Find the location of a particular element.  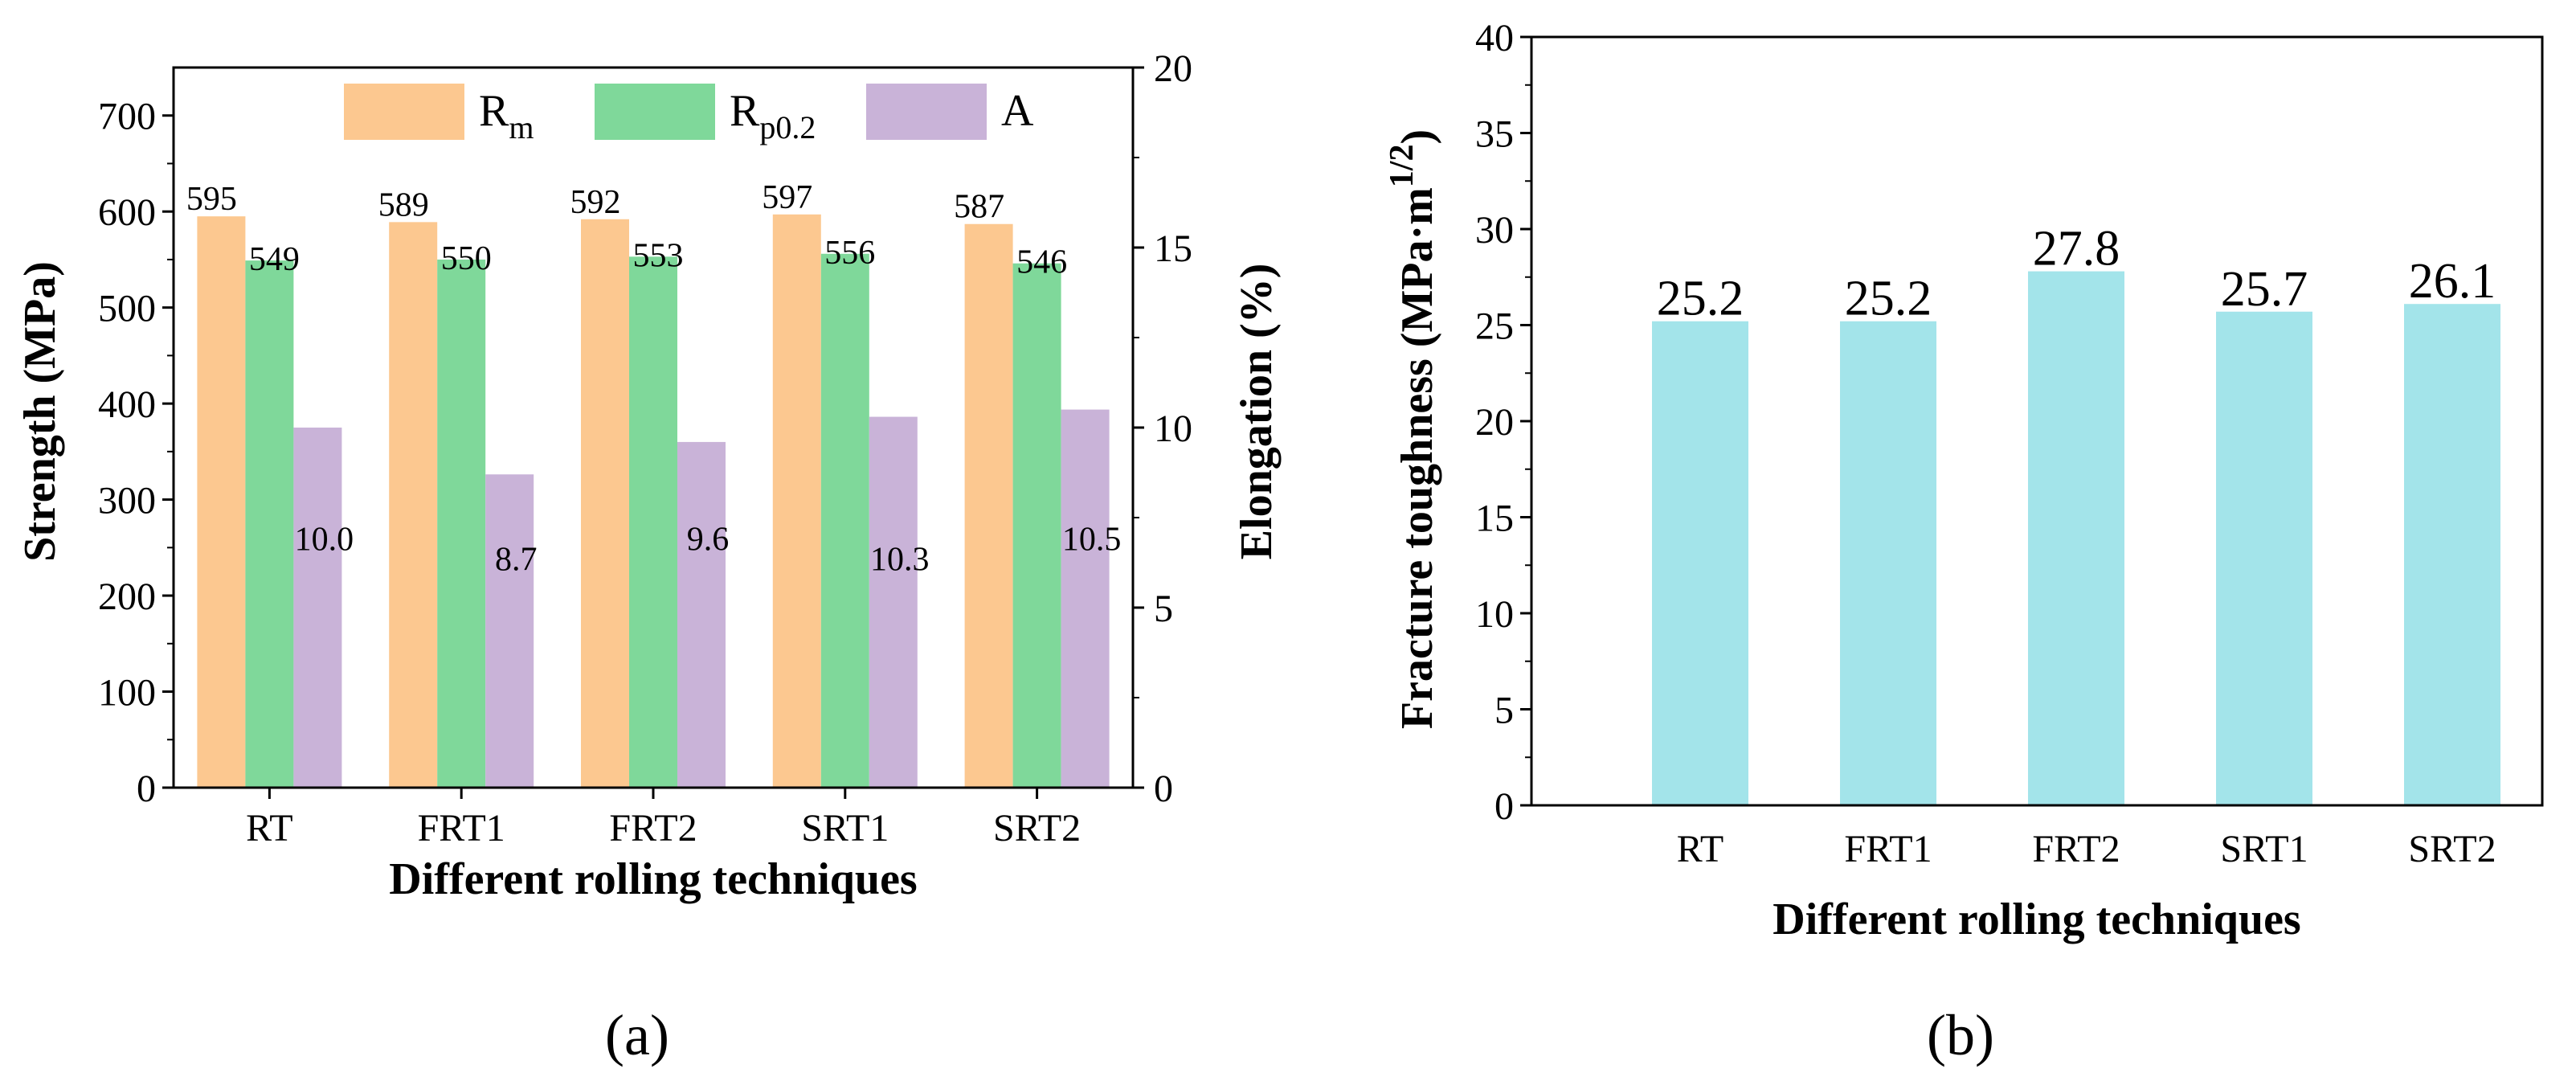

panel-a-right-y-axis-label: Elongation (%) is located at coordinates (1257, 412).